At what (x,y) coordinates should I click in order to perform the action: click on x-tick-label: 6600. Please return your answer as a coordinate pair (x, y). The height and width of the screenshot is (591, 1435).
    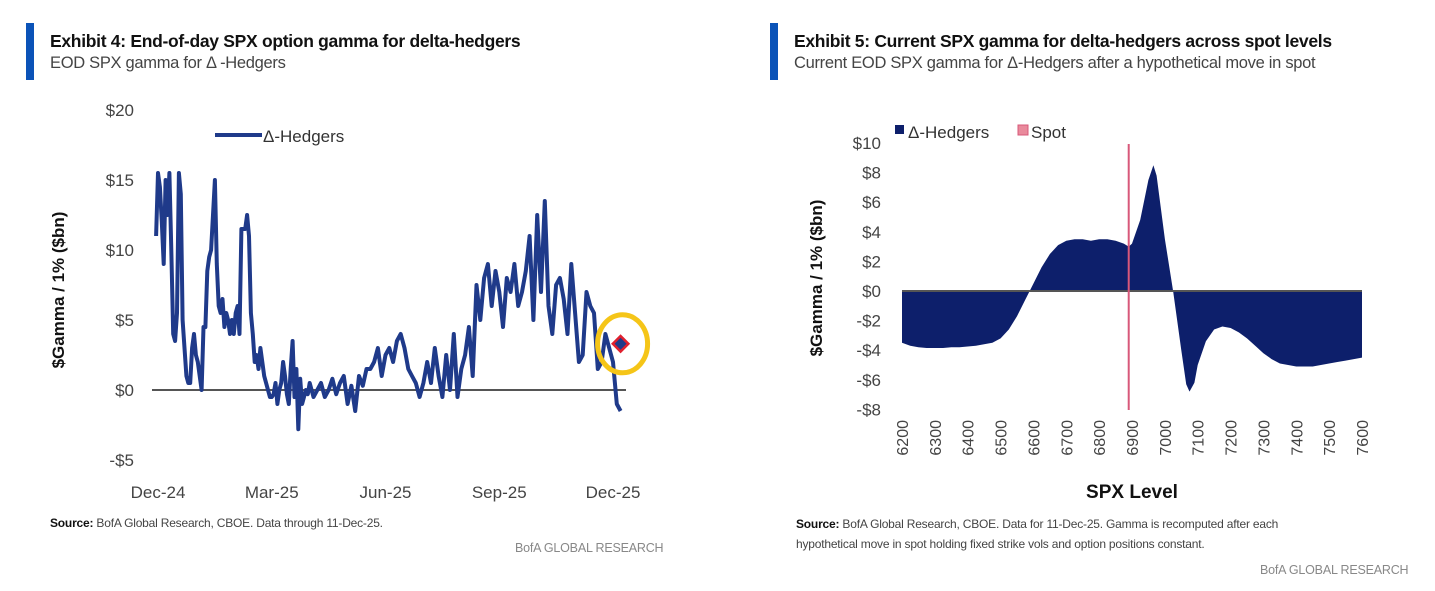
    Looking at the image, I should click on (1034, 438).